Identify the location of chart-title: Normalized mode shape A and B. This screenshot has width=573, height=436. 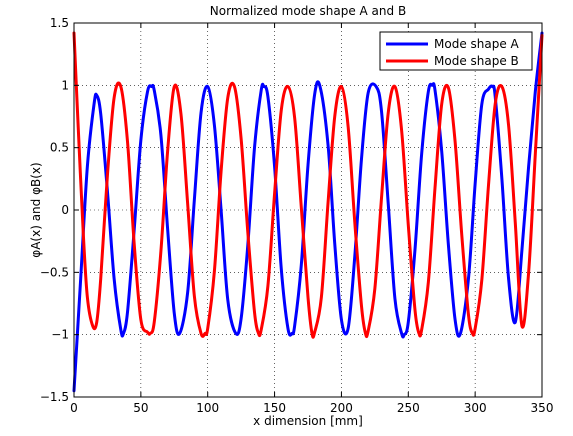
(308, 11).